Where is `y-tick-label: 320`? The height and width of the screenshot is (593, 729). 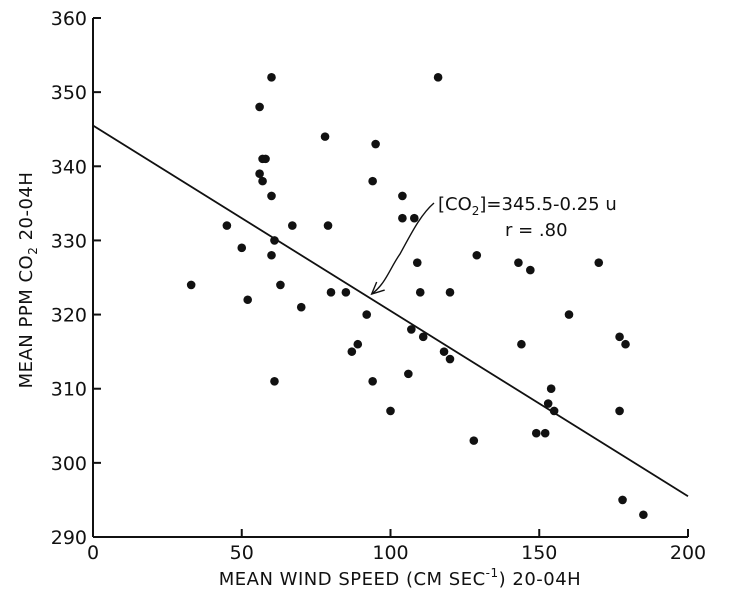 y-tick-label: 320 is located at coordinates (69, 316).